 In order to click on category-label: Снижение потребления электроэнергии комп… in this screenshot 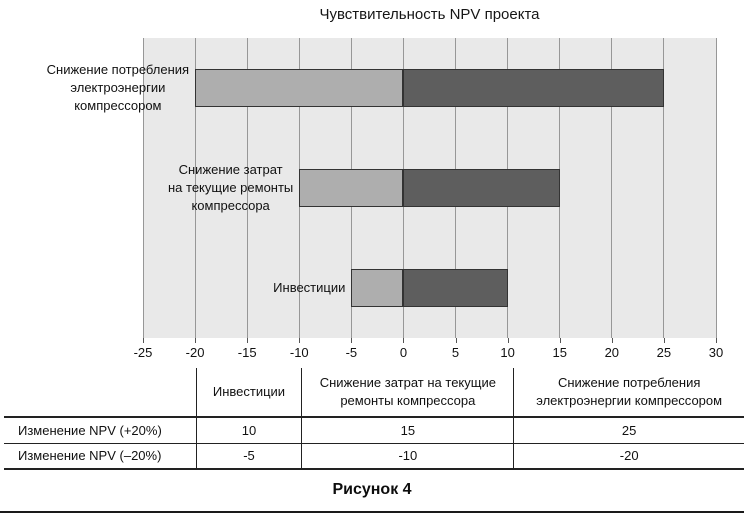, I will do `click(118, 87)`.